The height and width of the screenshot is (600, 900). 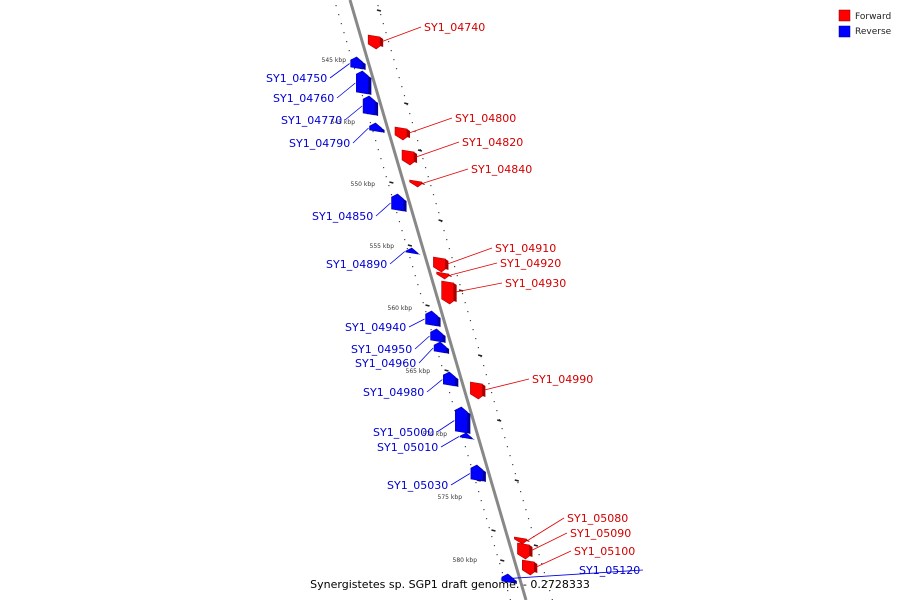 I want to click on gene-label: SY1_04850, so click(x=342, y=216).